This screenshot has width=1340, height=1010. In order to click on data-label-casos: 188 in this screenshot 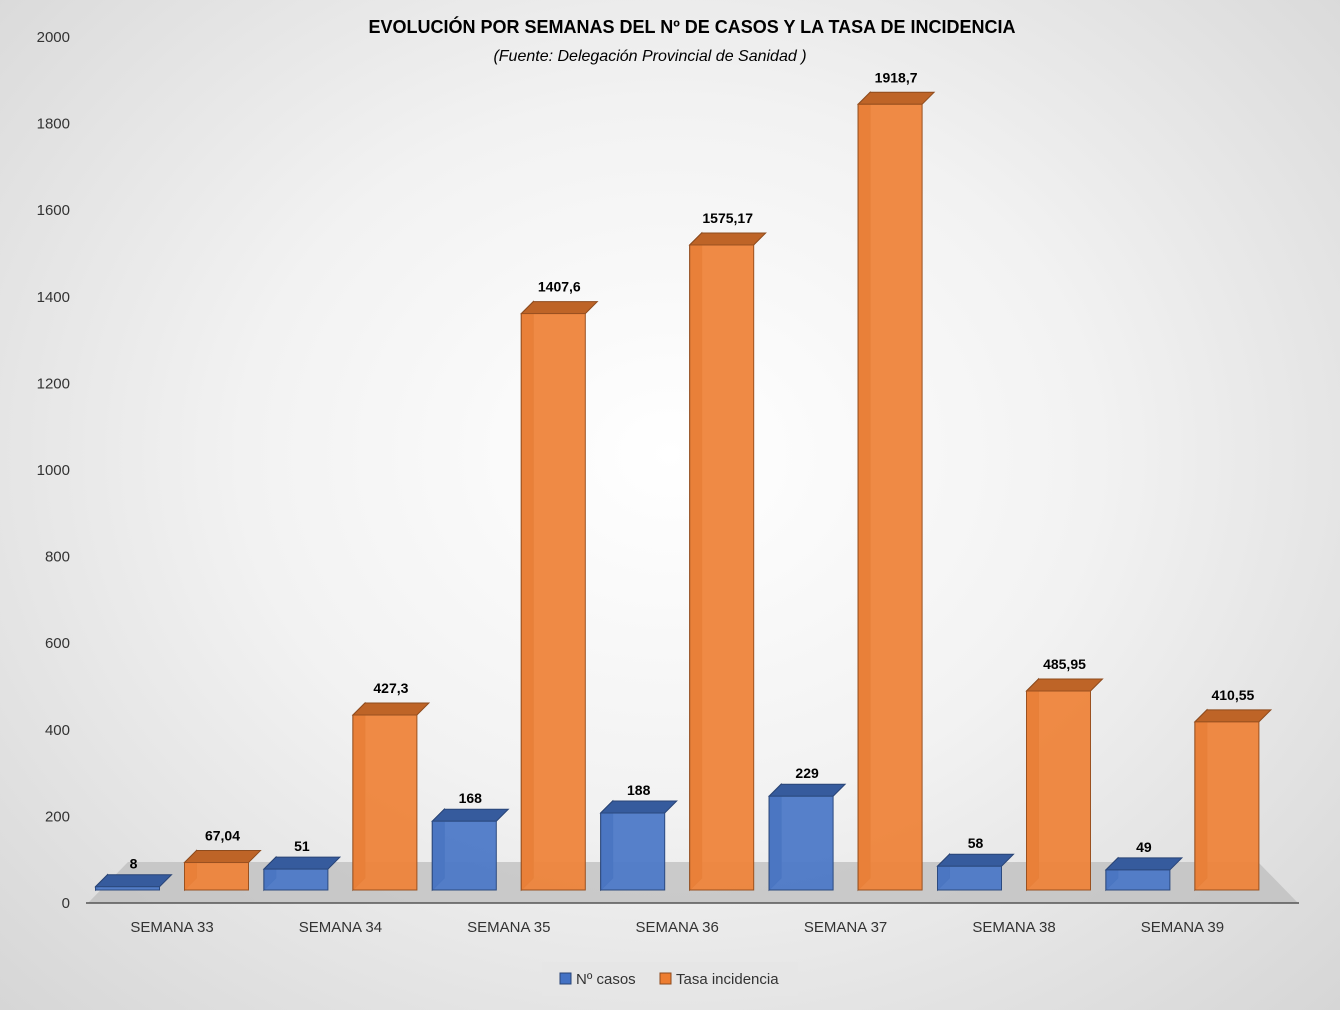, I will do `click(639, 790)`.